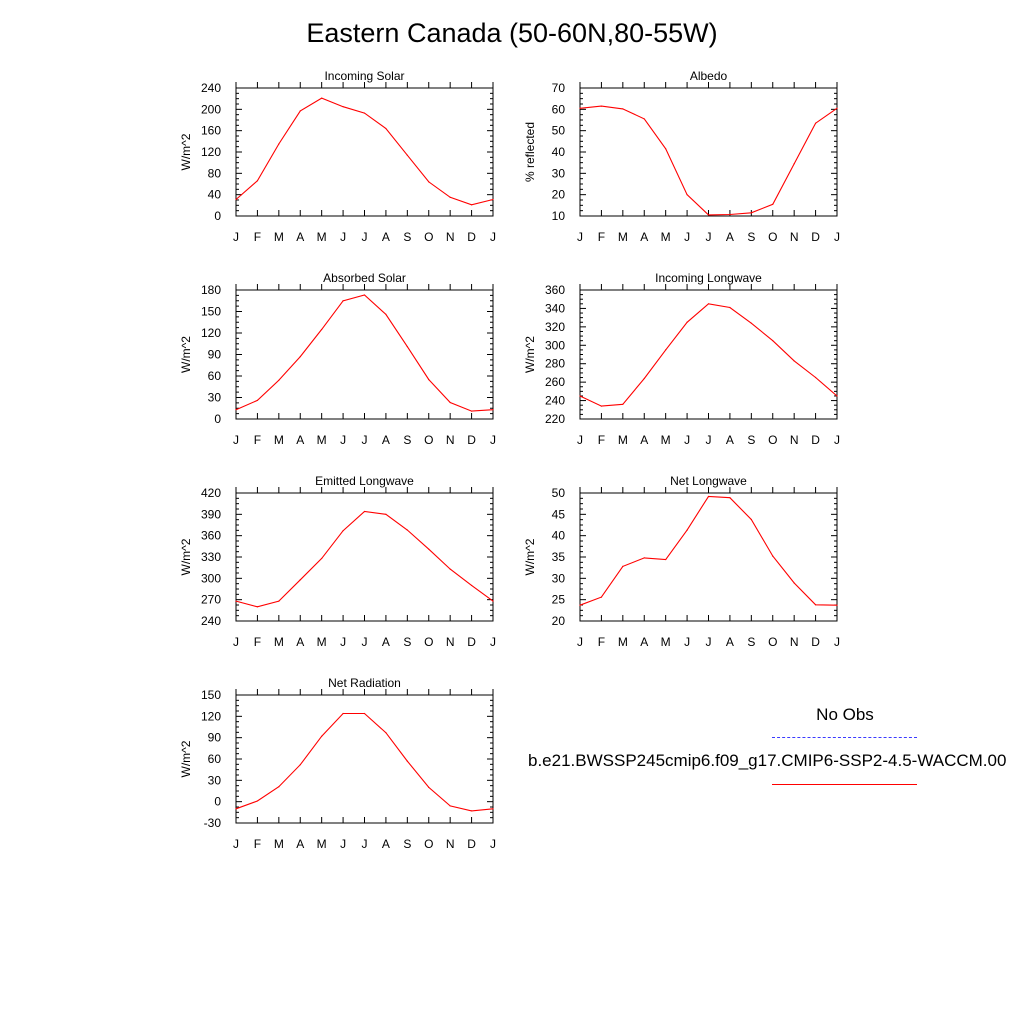 Image resolution: width=1024 pixels, height=1024 pixels. What do you see at coordinates (555, 382) in the screenshot?
I see `y-tick-label: 260` at bounding box center [555, 382].